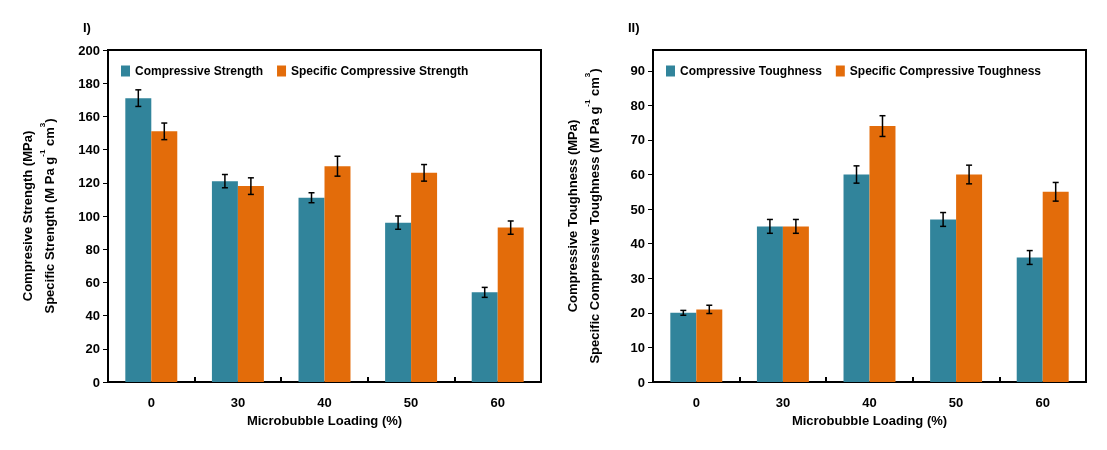 The height and width of the screenshot is (450, 1107). Describe the element at coordinates (637, 209) in the screenshot. I see `y-tick-label: 50` at that location.